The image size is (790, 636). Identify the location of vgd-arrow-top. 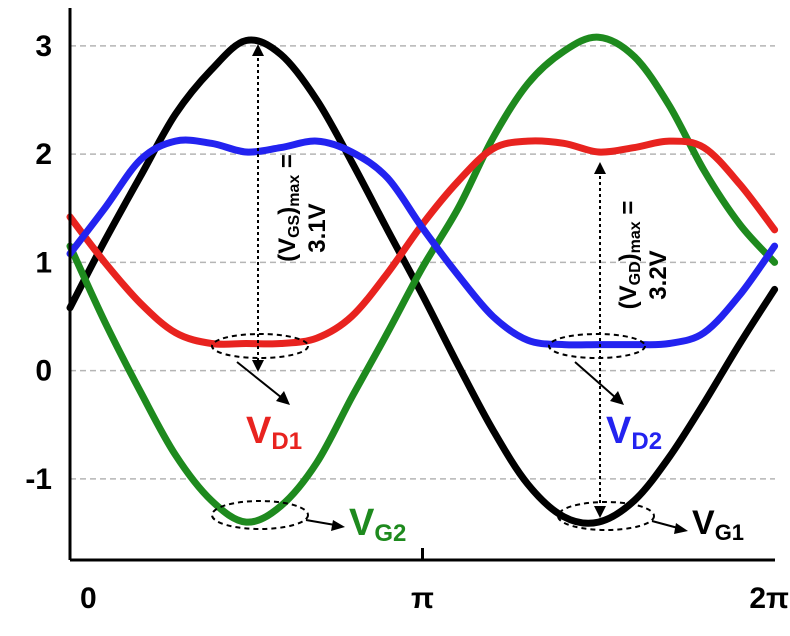
(600, 168).